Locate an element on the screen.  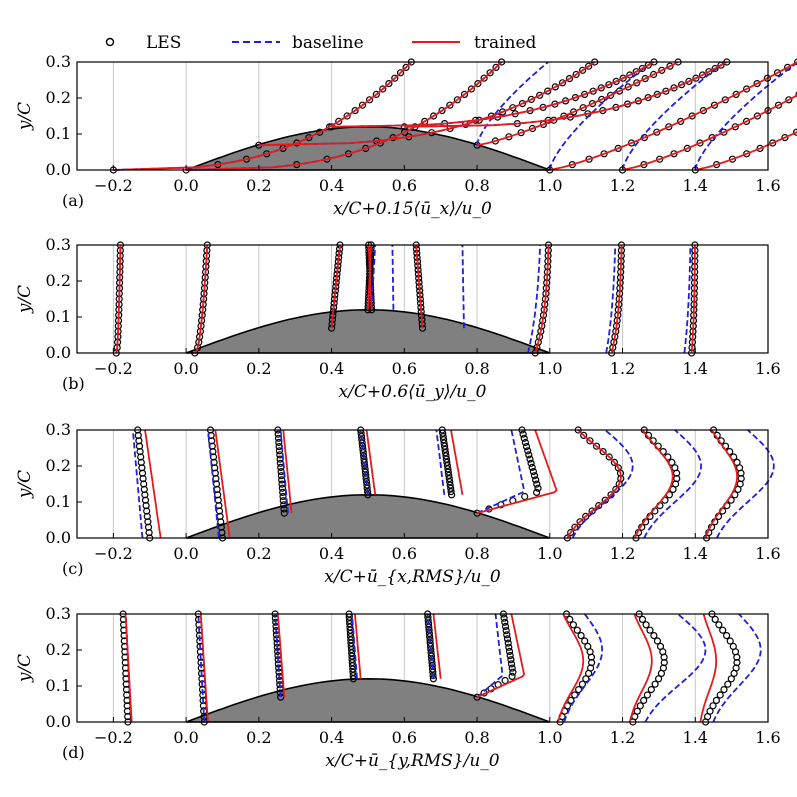
y-tick-label: 0.3 is located at coordinates (58, 613).